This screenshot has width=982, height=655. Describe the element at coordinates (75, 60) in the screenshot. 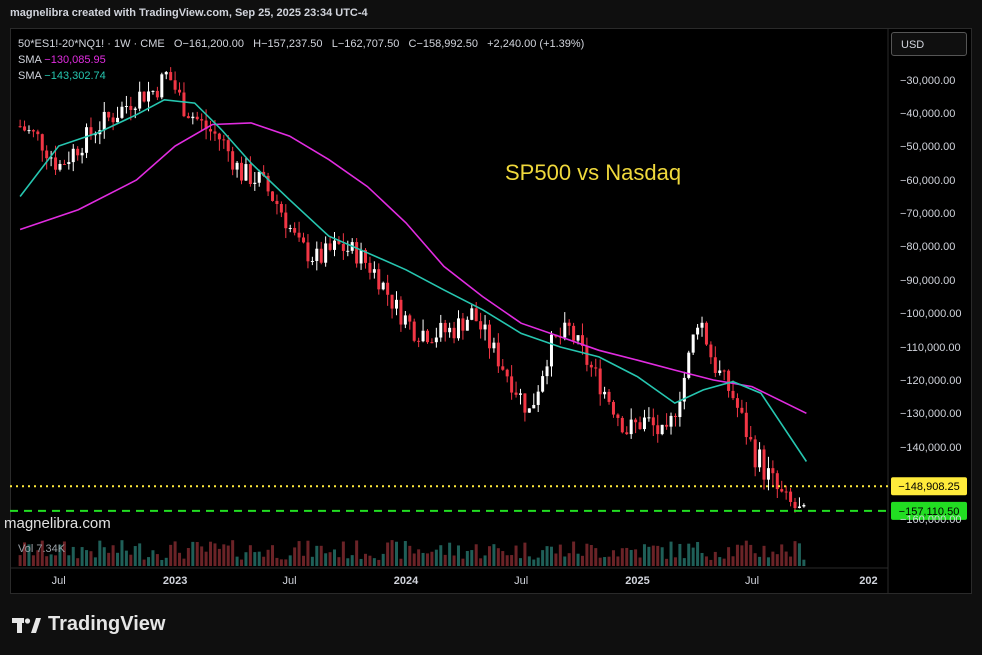

I see `sma-slow-value: −130,085.95` at that location.